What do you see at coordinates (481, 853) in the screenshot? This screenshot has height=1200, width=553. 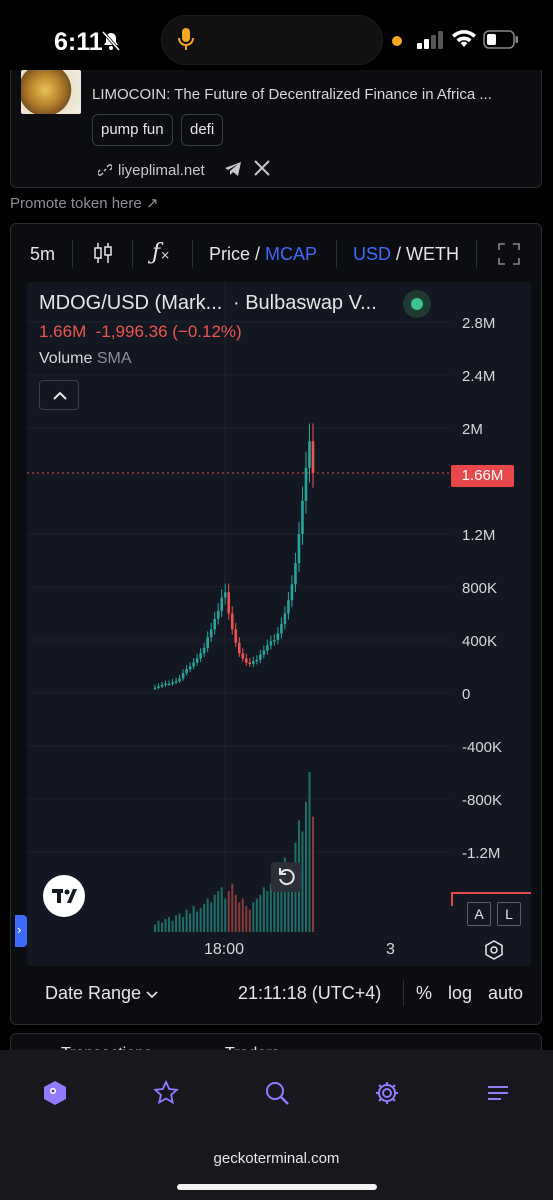 I see `y-tick-label: -1.2M` at bounding box center [481, 853].